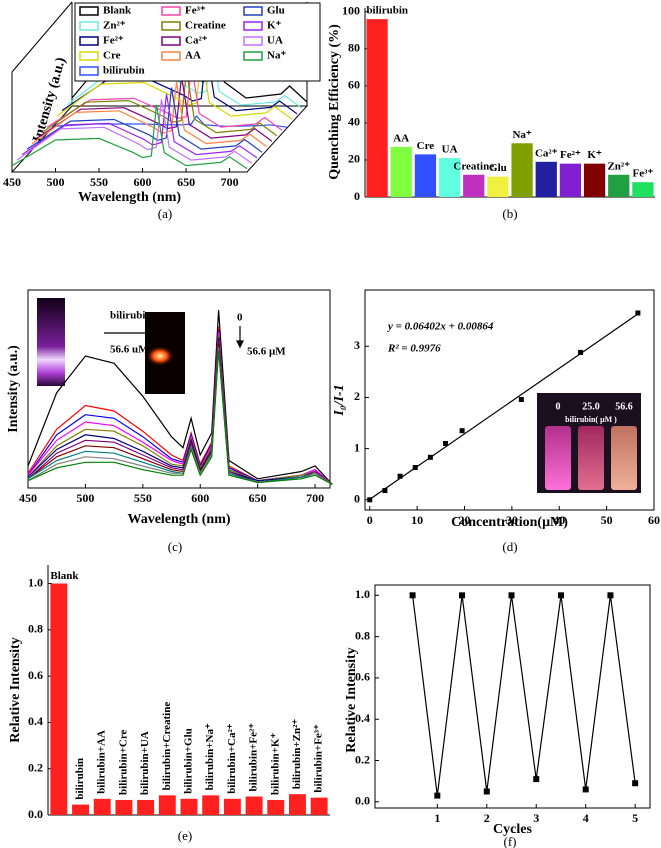 The height and width of the screenshot is (848, 661). Describe the element at coordinates (591, 419) in the screenshot. I see `annotation: bilirubin( μM )` at that location.